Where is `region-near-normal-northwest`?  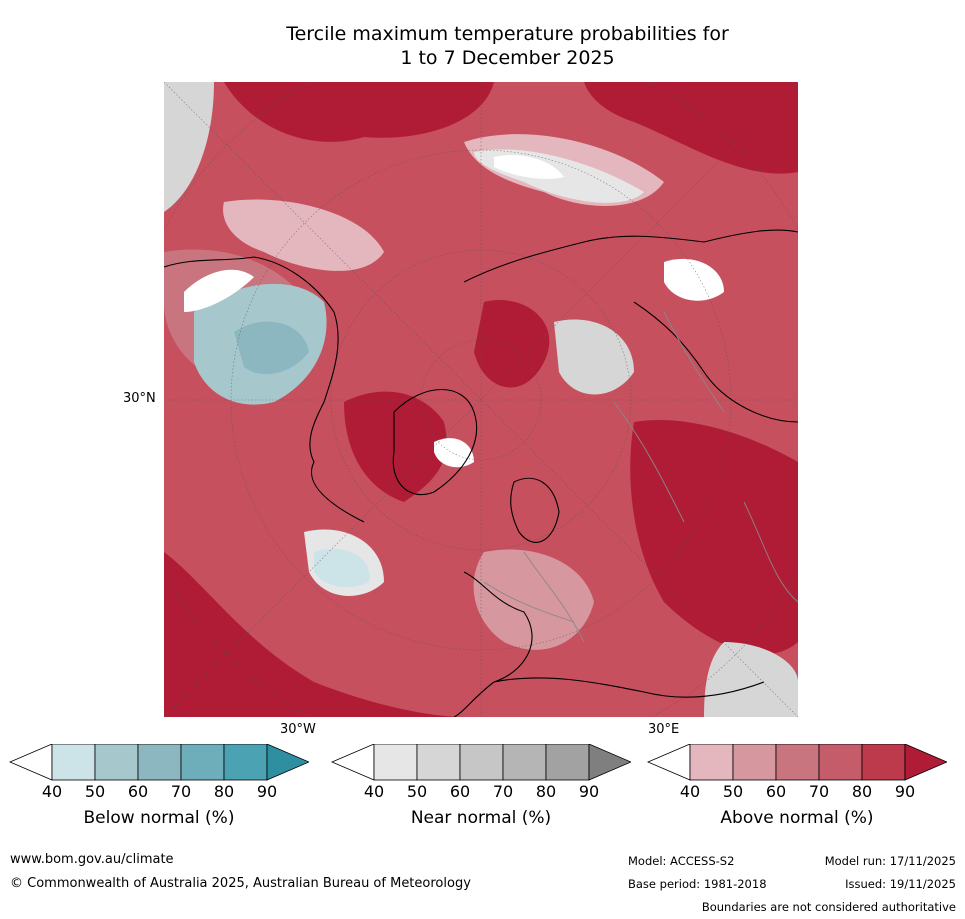 region-near-normal-northwest is located at coordinates (189, 147).